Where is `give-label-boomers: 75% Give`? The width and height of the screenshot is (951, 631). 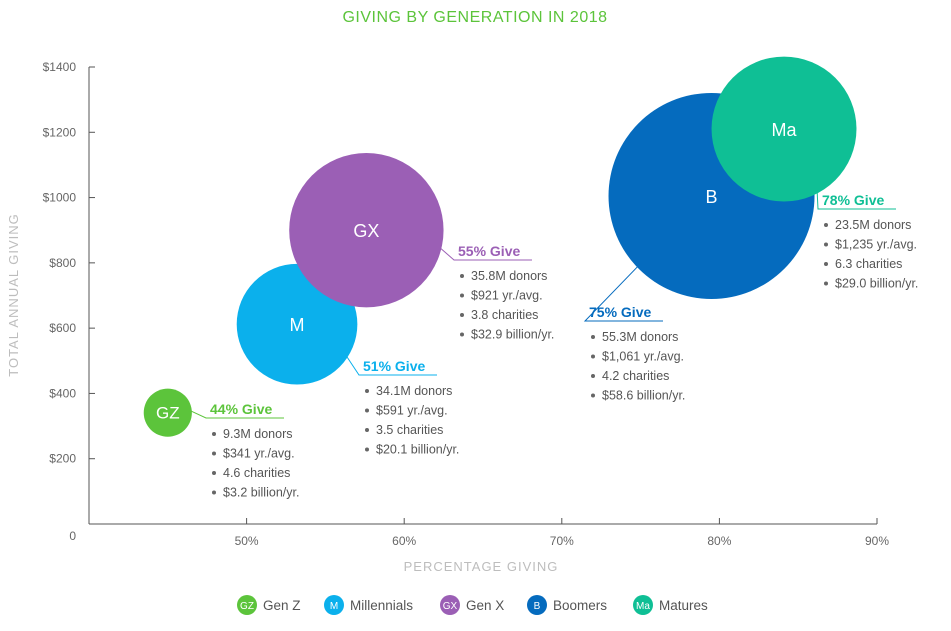 give-label-boomers: 75% Give is located at coordinates (620, 312).